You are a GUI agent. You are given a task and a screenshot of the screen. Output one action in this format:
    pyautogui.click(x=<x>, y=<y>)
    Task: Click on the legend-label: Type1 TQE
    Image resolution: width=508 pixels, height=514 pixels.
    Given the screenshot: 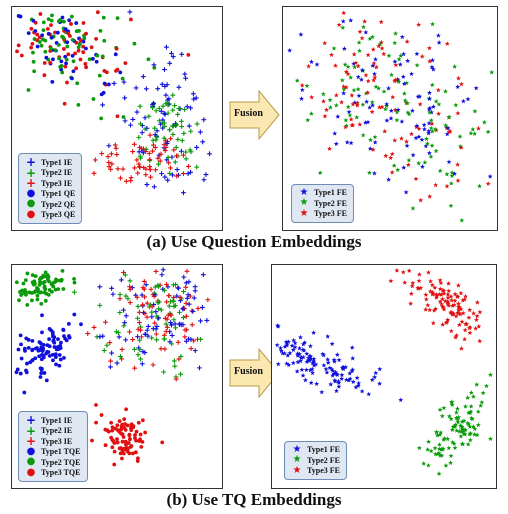 What is the action you would take?
    pyautogui.click(x=61, y=452)
    